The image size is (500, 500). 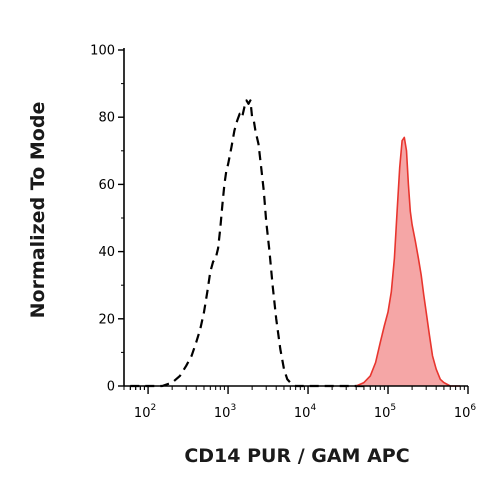 What do you see at coordinates (106, 118) in the screenshot?
I see `y-tick-label: 80` at bounding box center [106, 118].